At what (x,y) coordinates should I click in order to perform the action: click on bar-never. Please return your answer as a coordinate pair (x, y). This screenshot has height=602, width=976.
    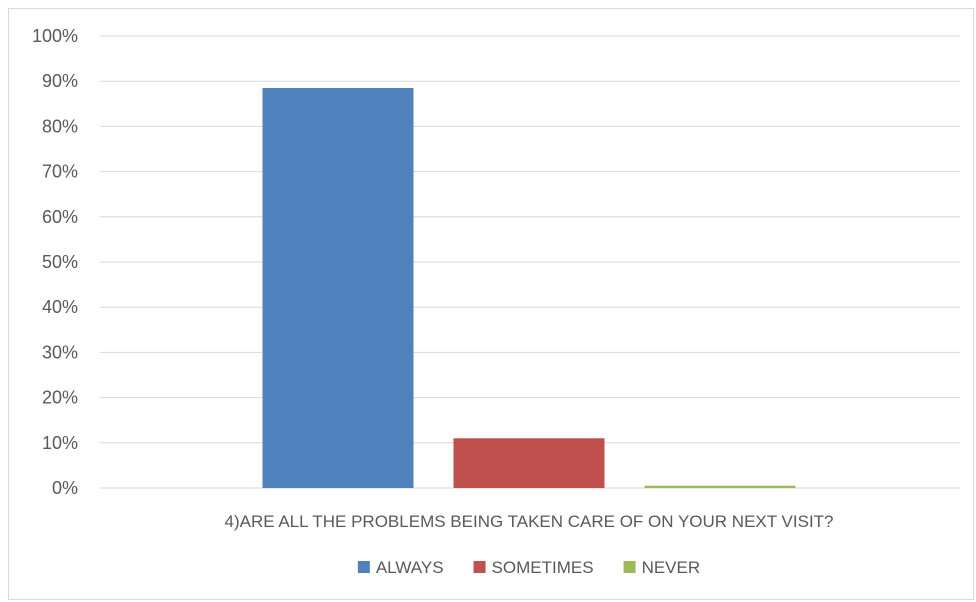
    Looking at the image, I should click on (720, 486).